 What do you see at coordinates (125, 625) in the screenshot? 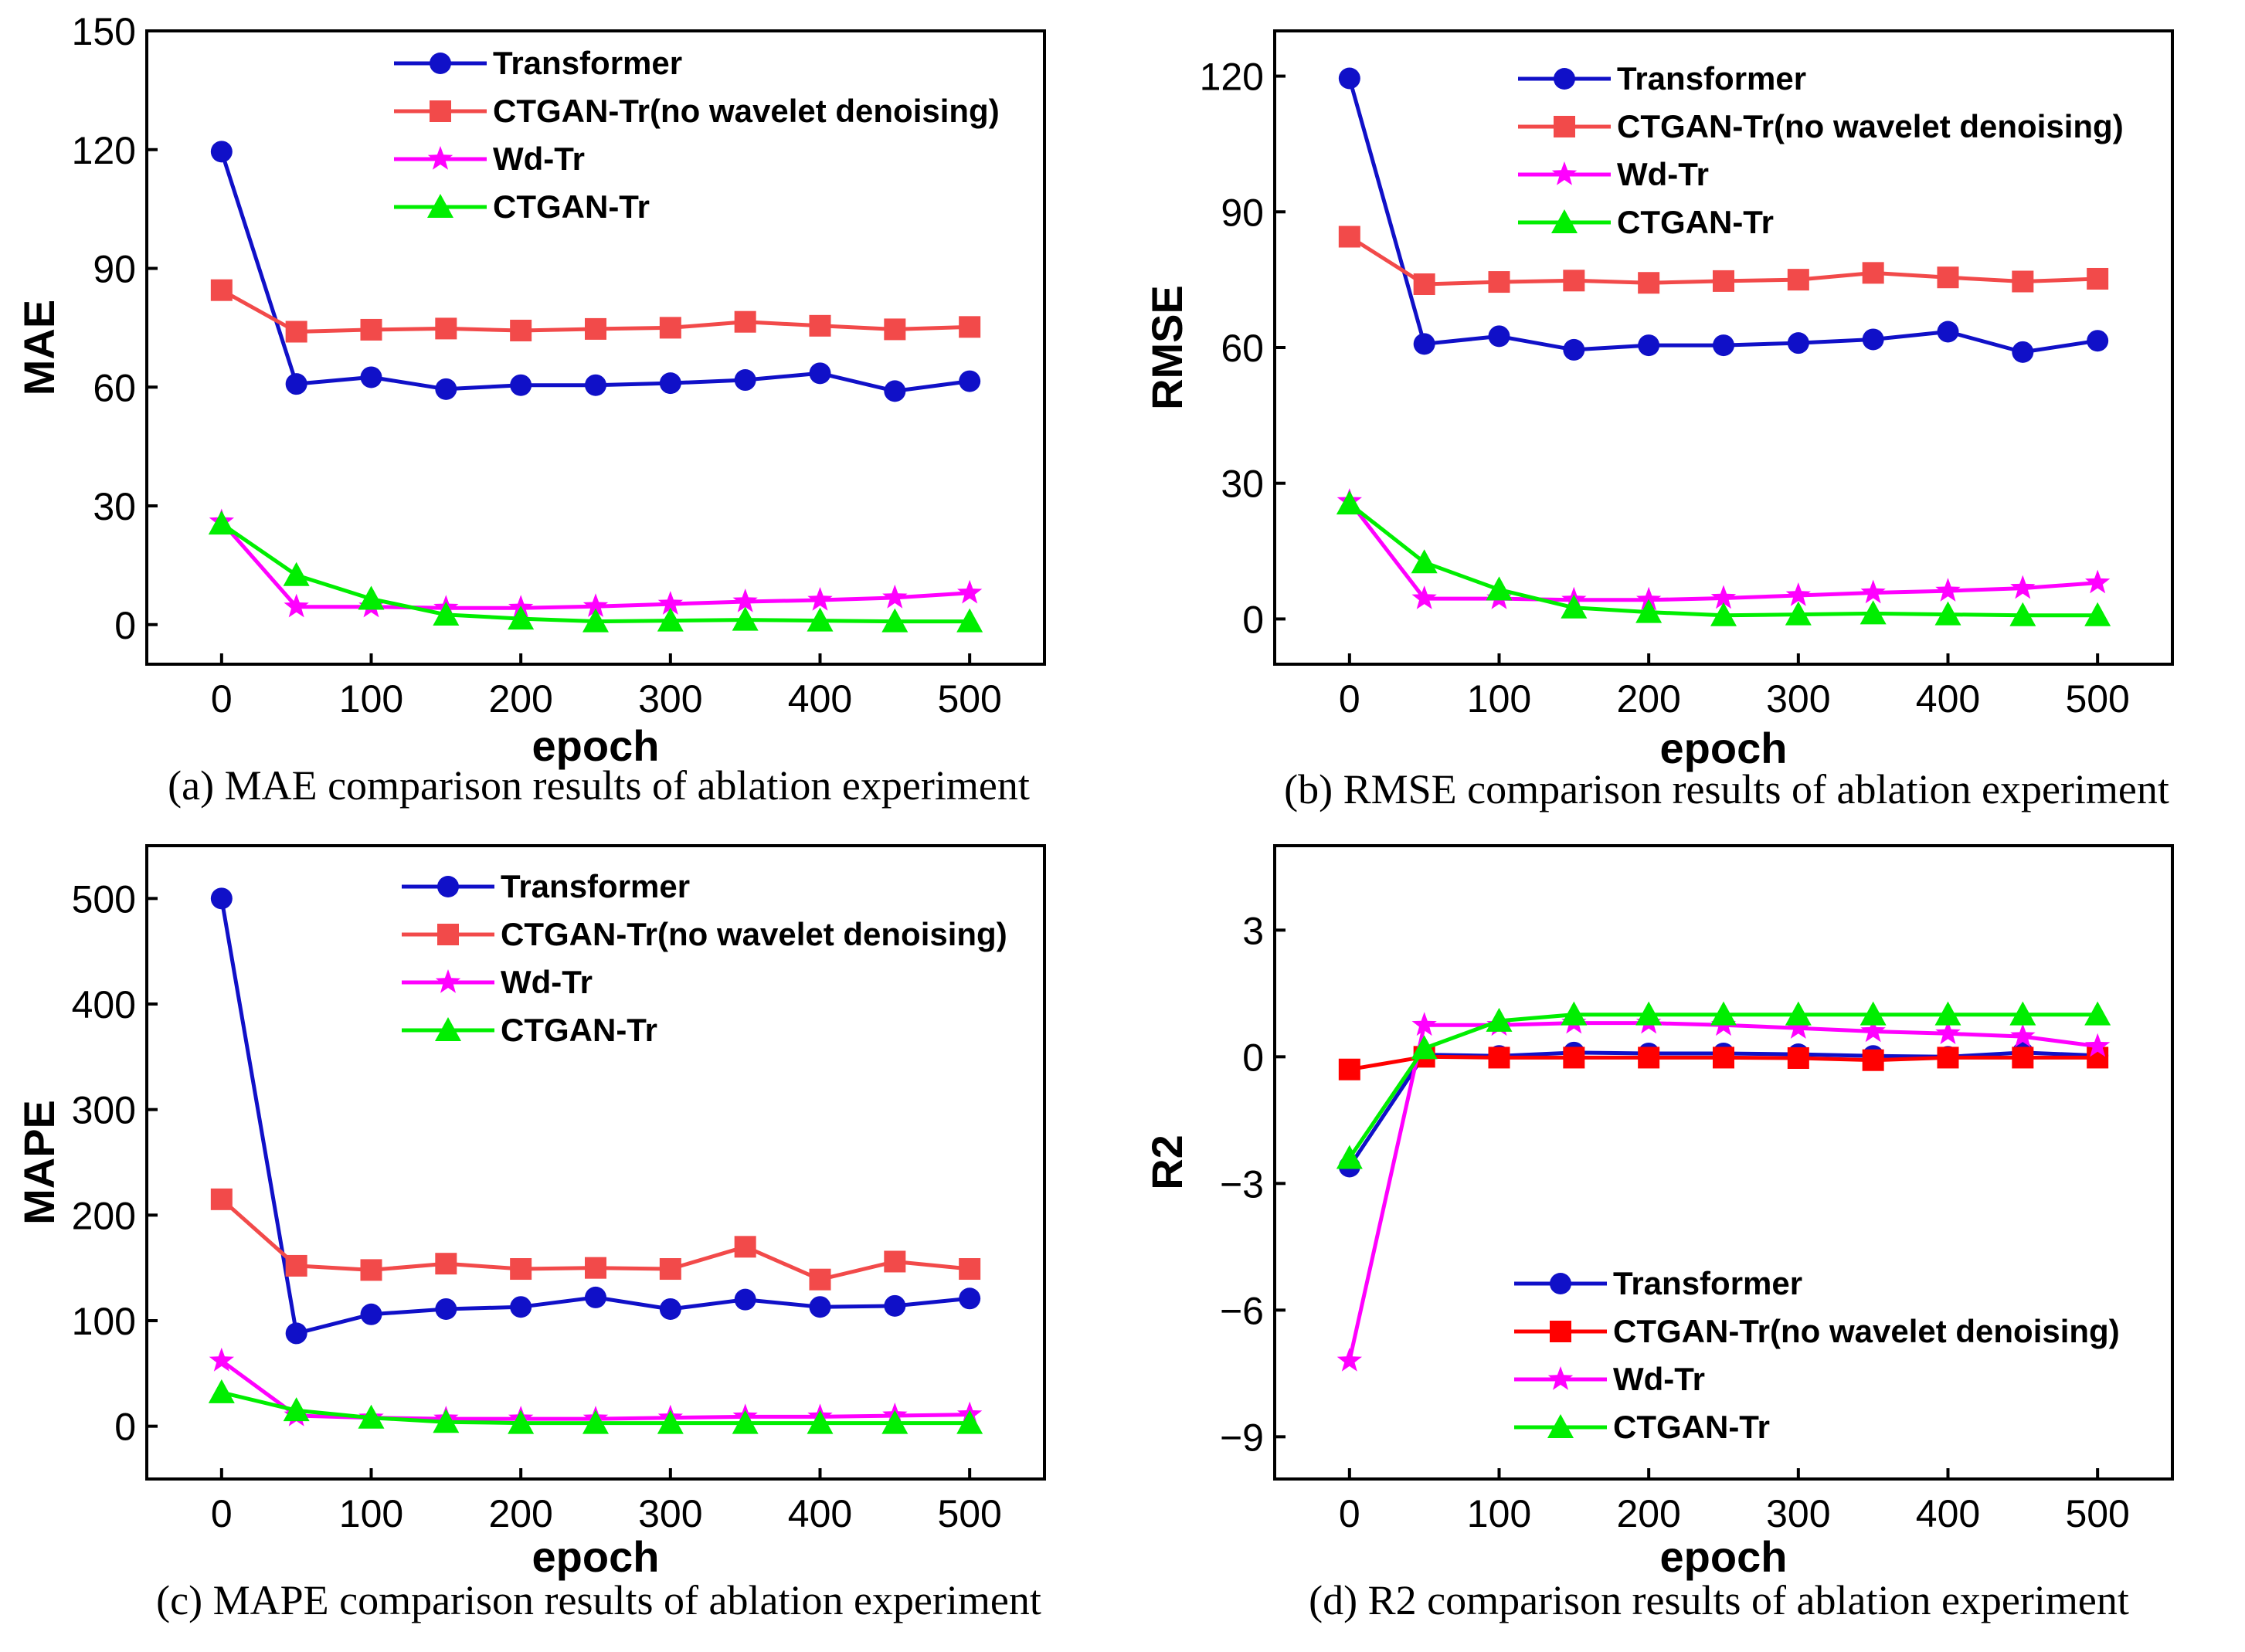
I see `y-tick-label: 0` at bounding box center [125, 625].